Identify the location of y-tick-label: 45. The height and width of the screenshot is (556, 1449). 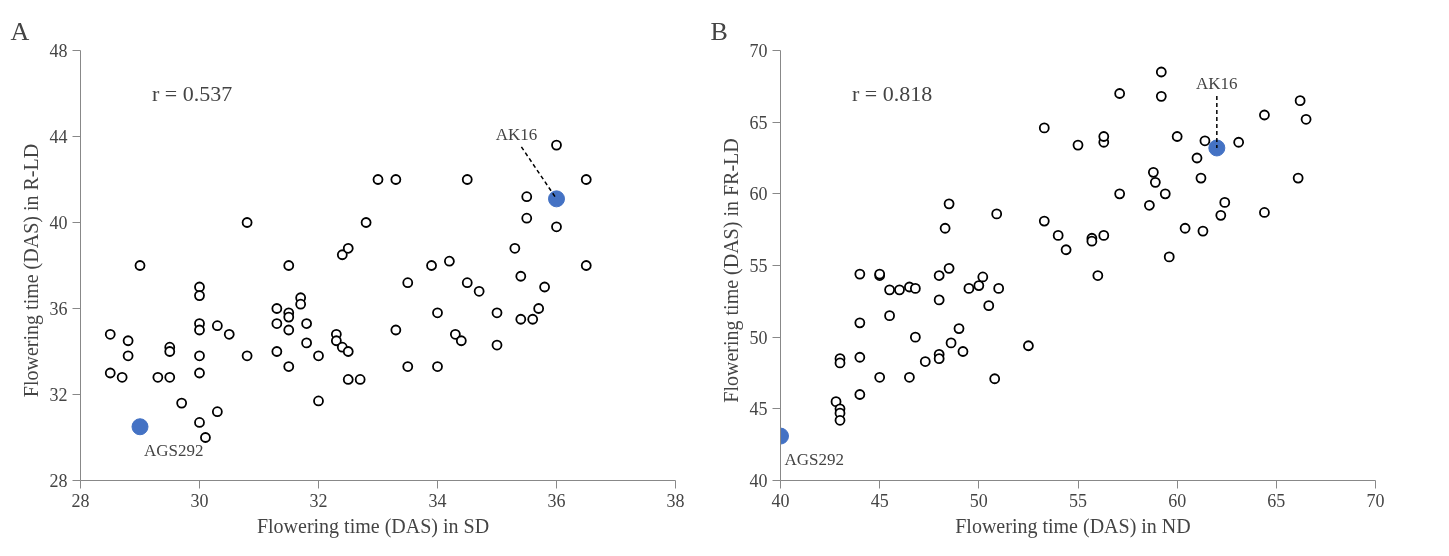
(758, 409).